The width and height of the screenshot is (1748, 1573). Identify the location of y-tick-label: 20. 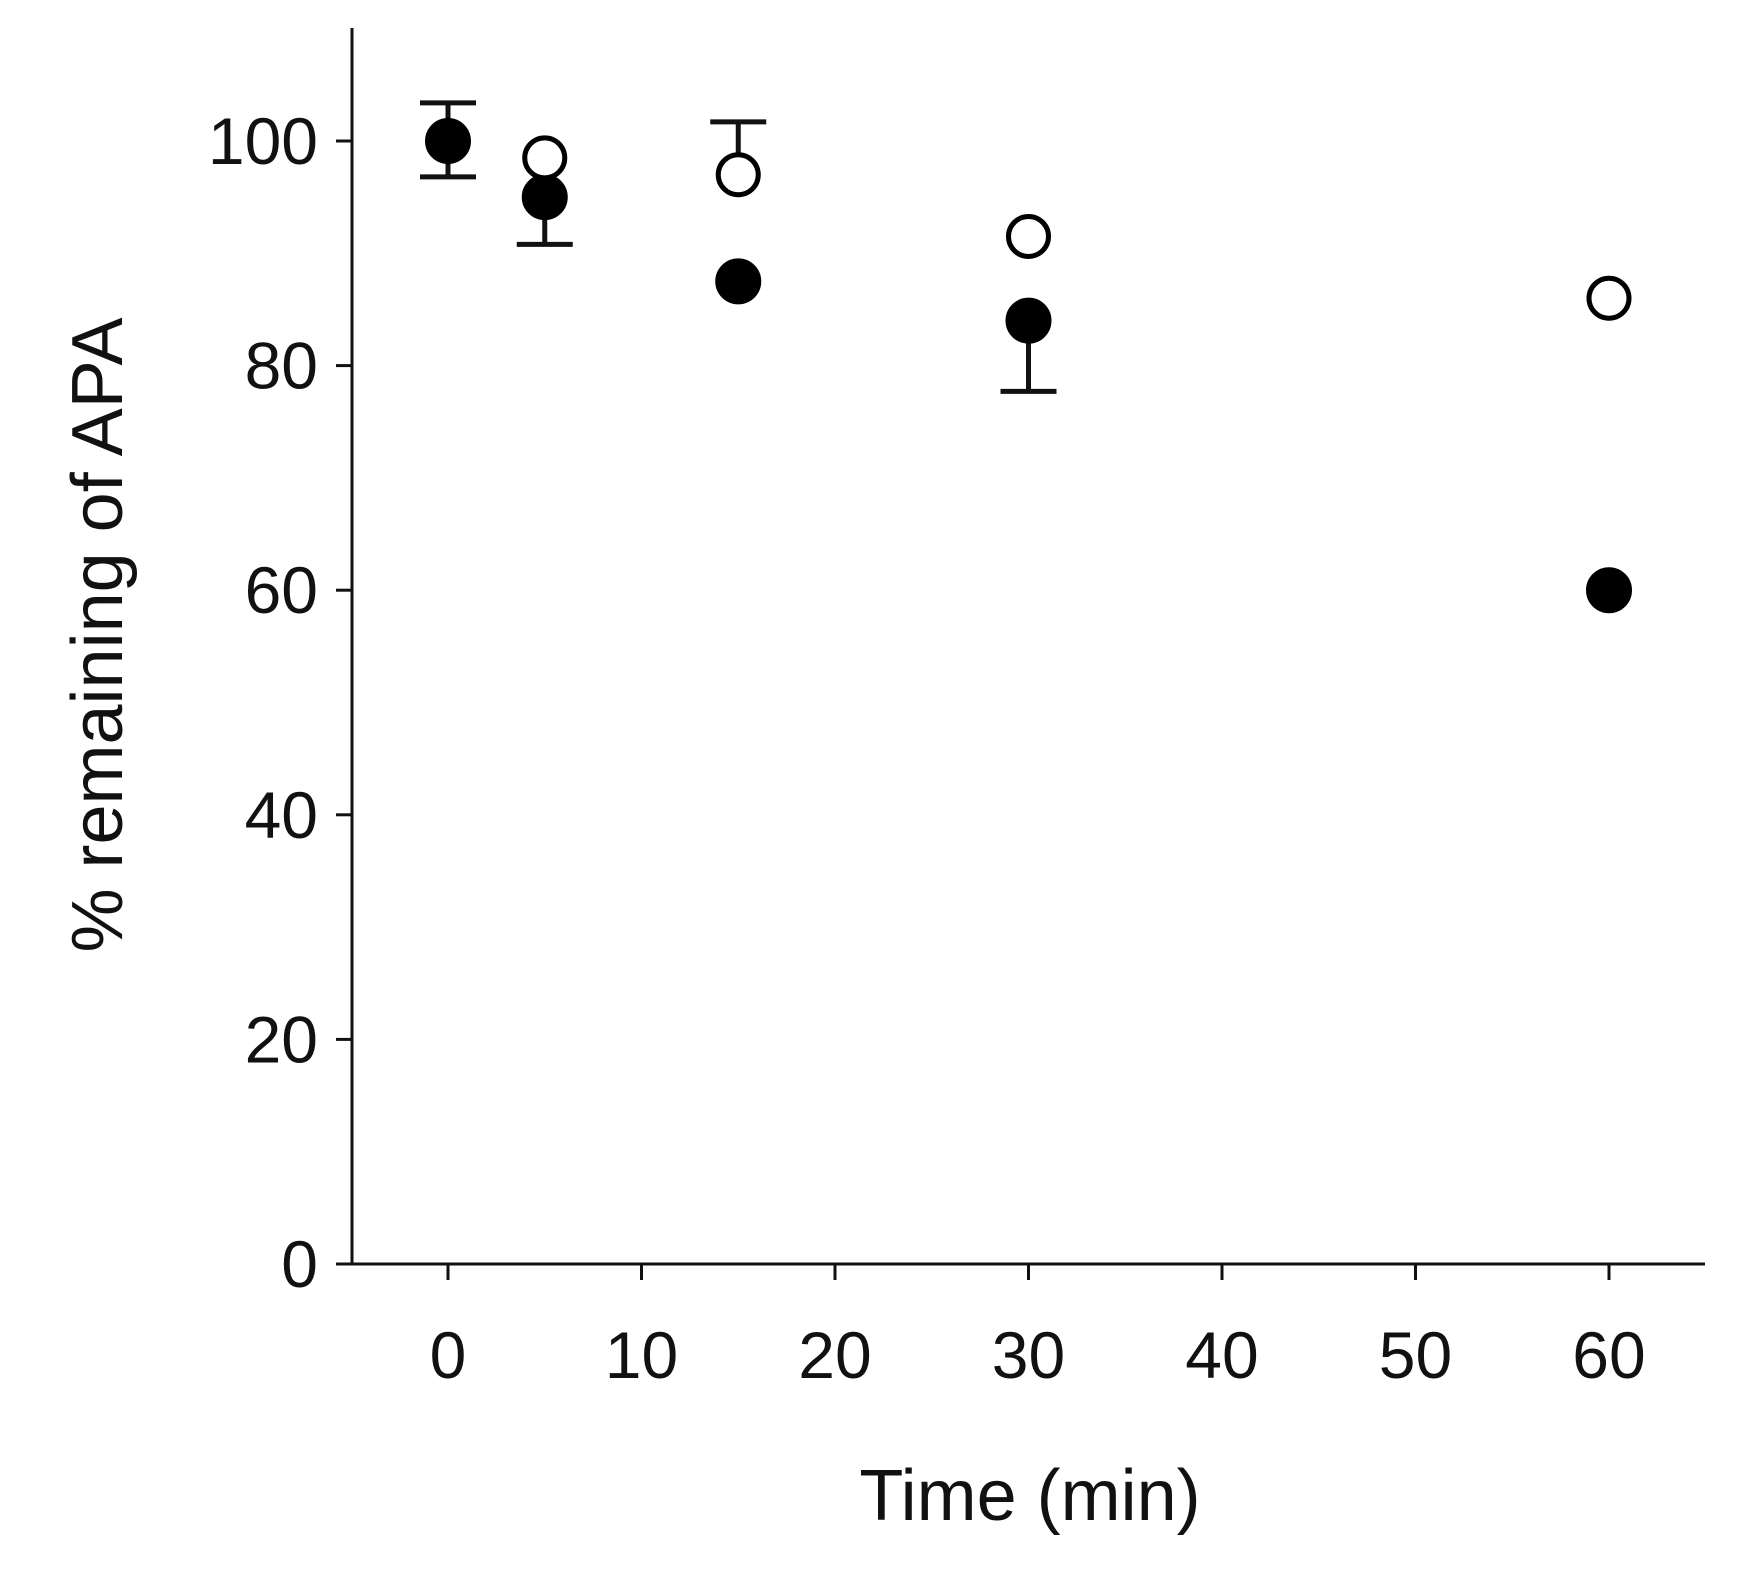
(281, 1039).